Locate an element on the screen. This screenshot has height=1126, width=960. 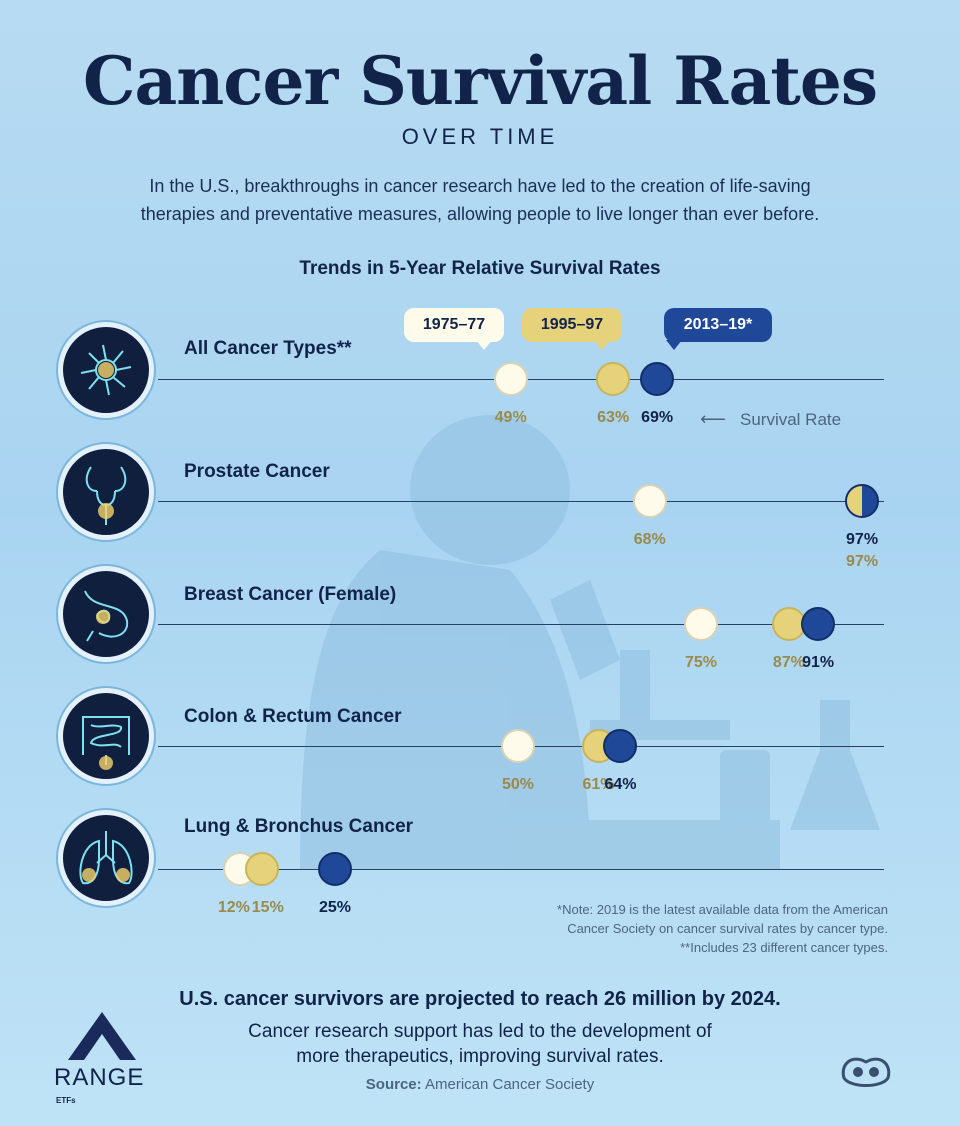
label-prostate-2013: 97% is located at coordinates (862, 539).